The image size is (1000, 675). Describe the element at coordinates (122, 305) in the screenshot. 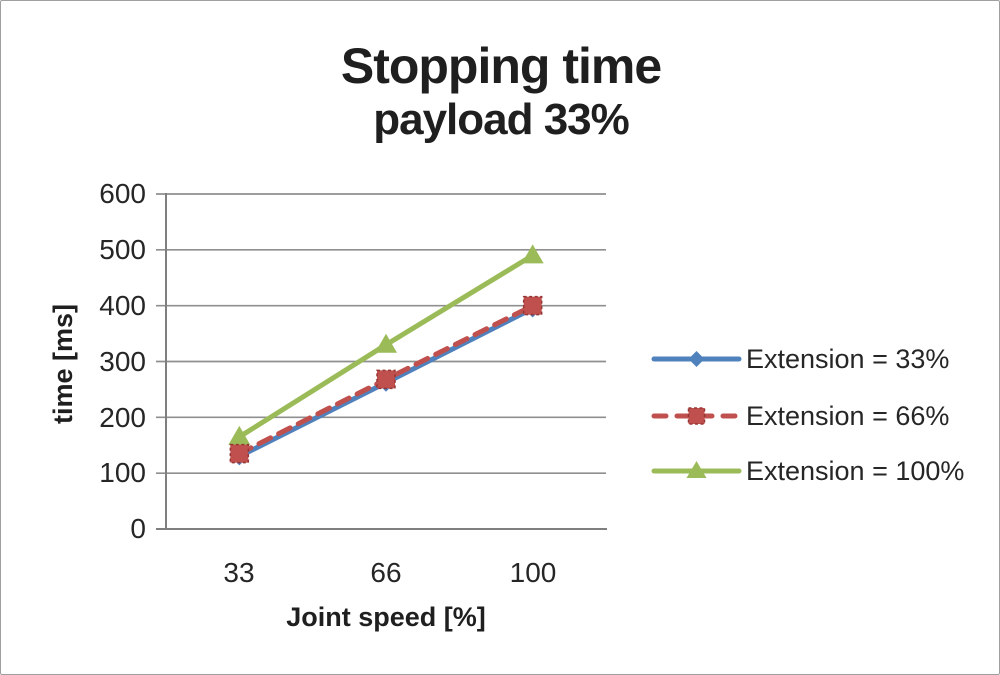

I see `y-tick-400: 400` at that location.